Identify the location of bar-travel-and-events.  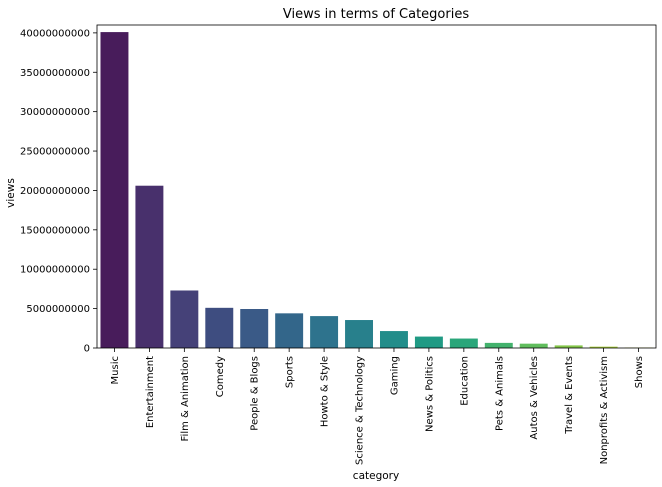
(568, 346).